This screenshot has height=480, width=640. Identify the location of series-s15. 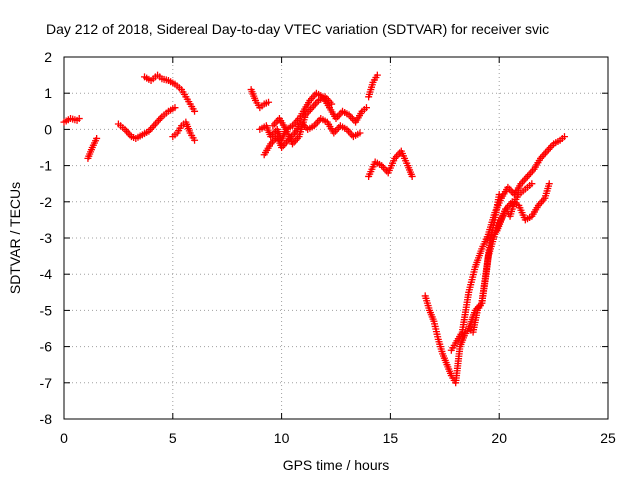
(514, 207).